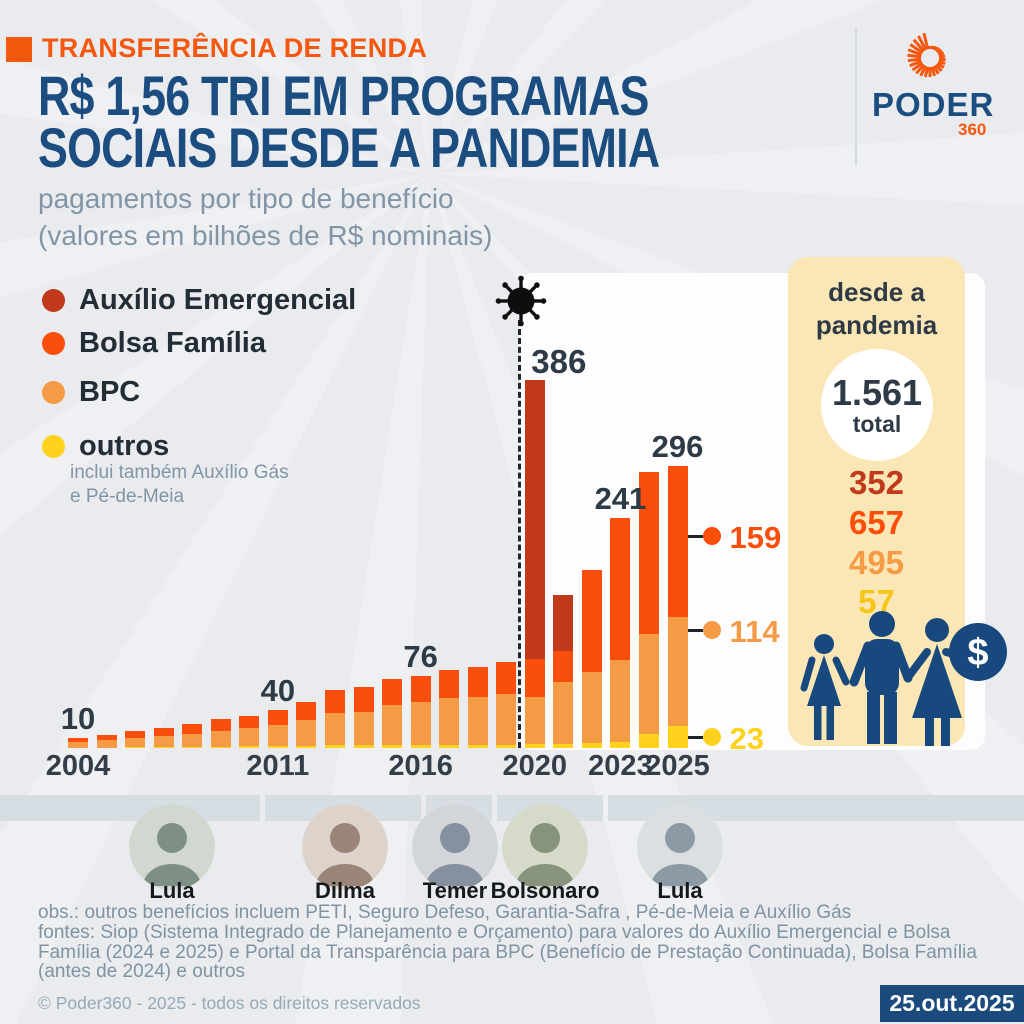 This screenshot has height=1024, width=1024. What do you see at coordinates (135, 742) in the screenshot?
I see `bar-segment-2006-bpc` at bounding box center [135, 742].